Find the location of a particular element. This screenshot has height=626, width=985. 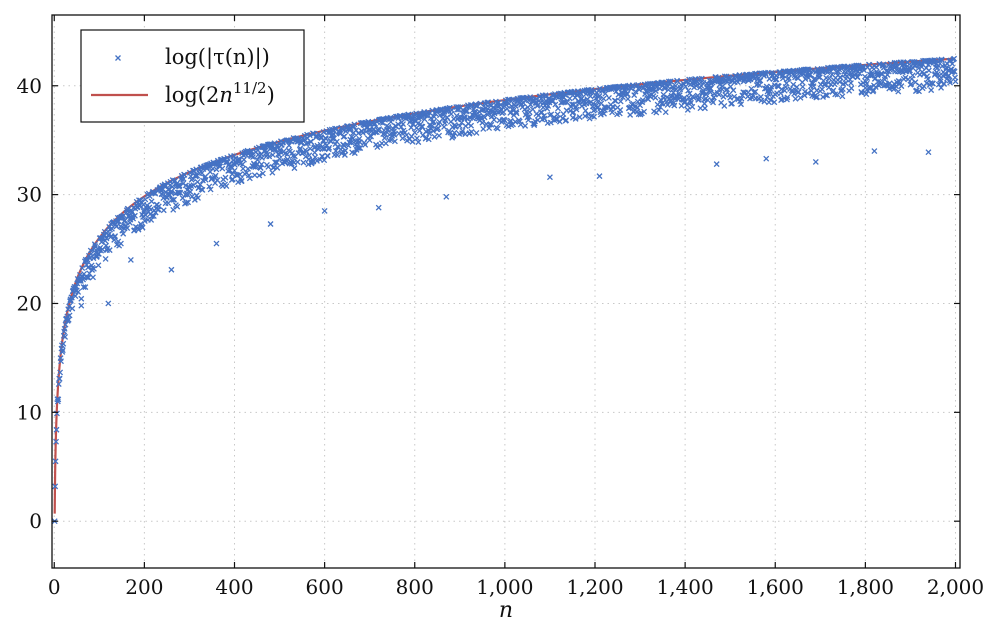

y-tick-label: 30 is located at coordinates (29, 195).